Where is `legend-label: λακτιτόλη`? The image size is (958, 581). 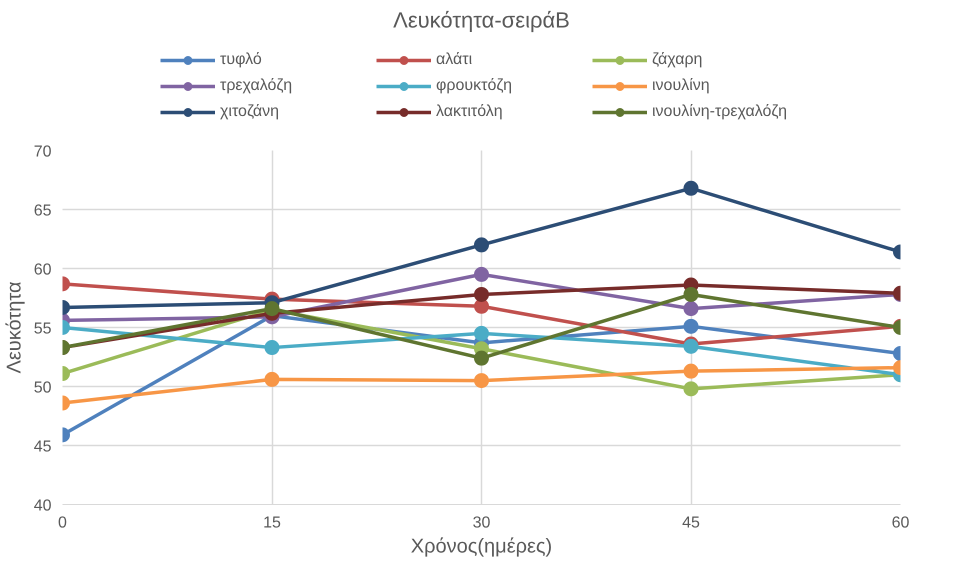 legend-label: λακτιτόλη is located at coordinates (470, 112).